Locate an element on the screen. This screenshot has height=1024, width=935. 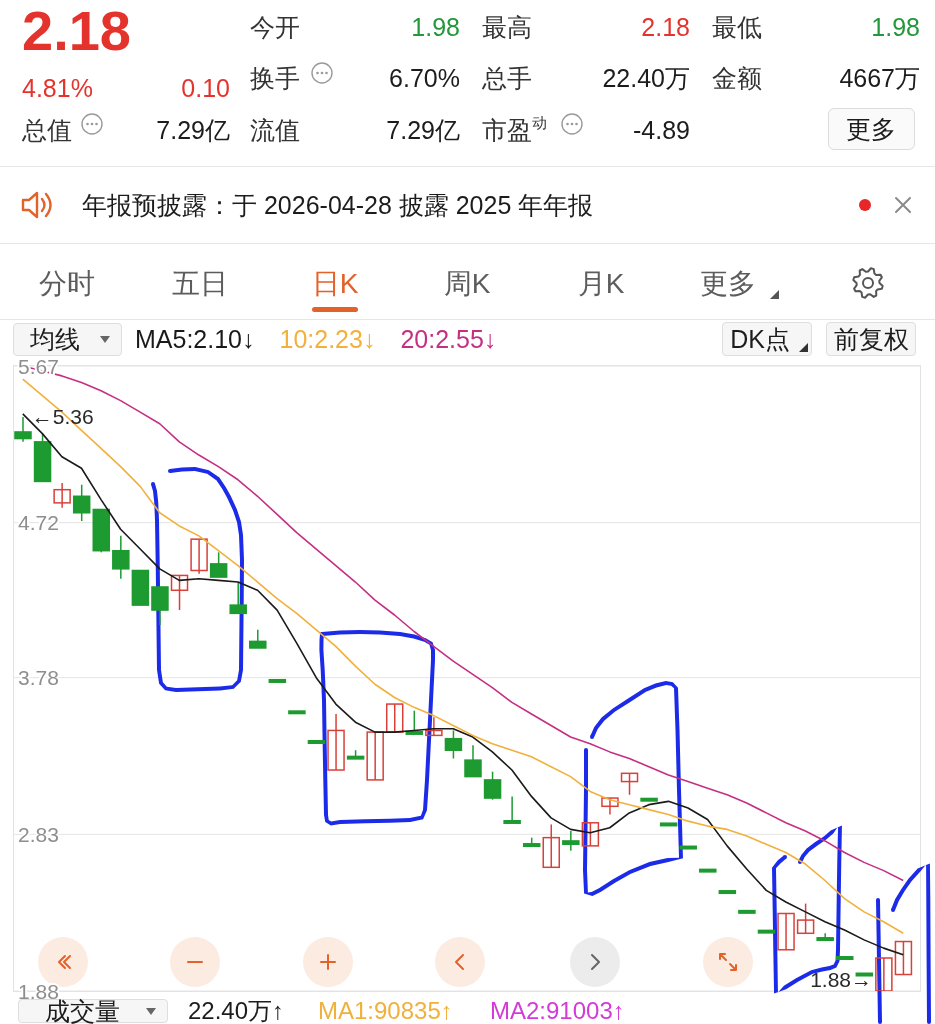
text: 五日 is located at coordinates (200, 283).